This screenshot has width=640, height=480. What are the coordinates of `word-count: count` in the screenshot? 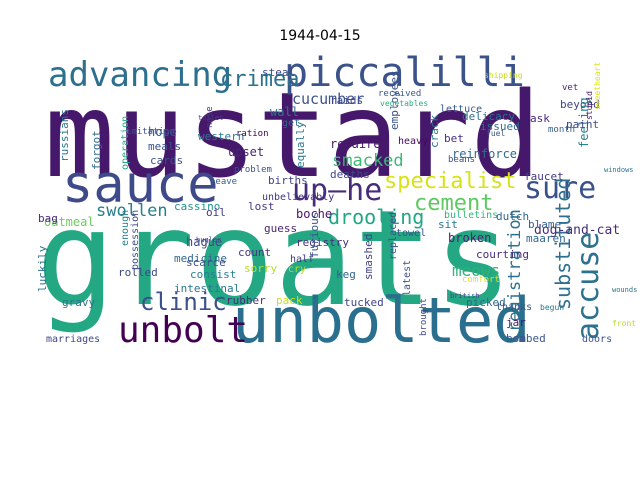 It's located at (254, 252).